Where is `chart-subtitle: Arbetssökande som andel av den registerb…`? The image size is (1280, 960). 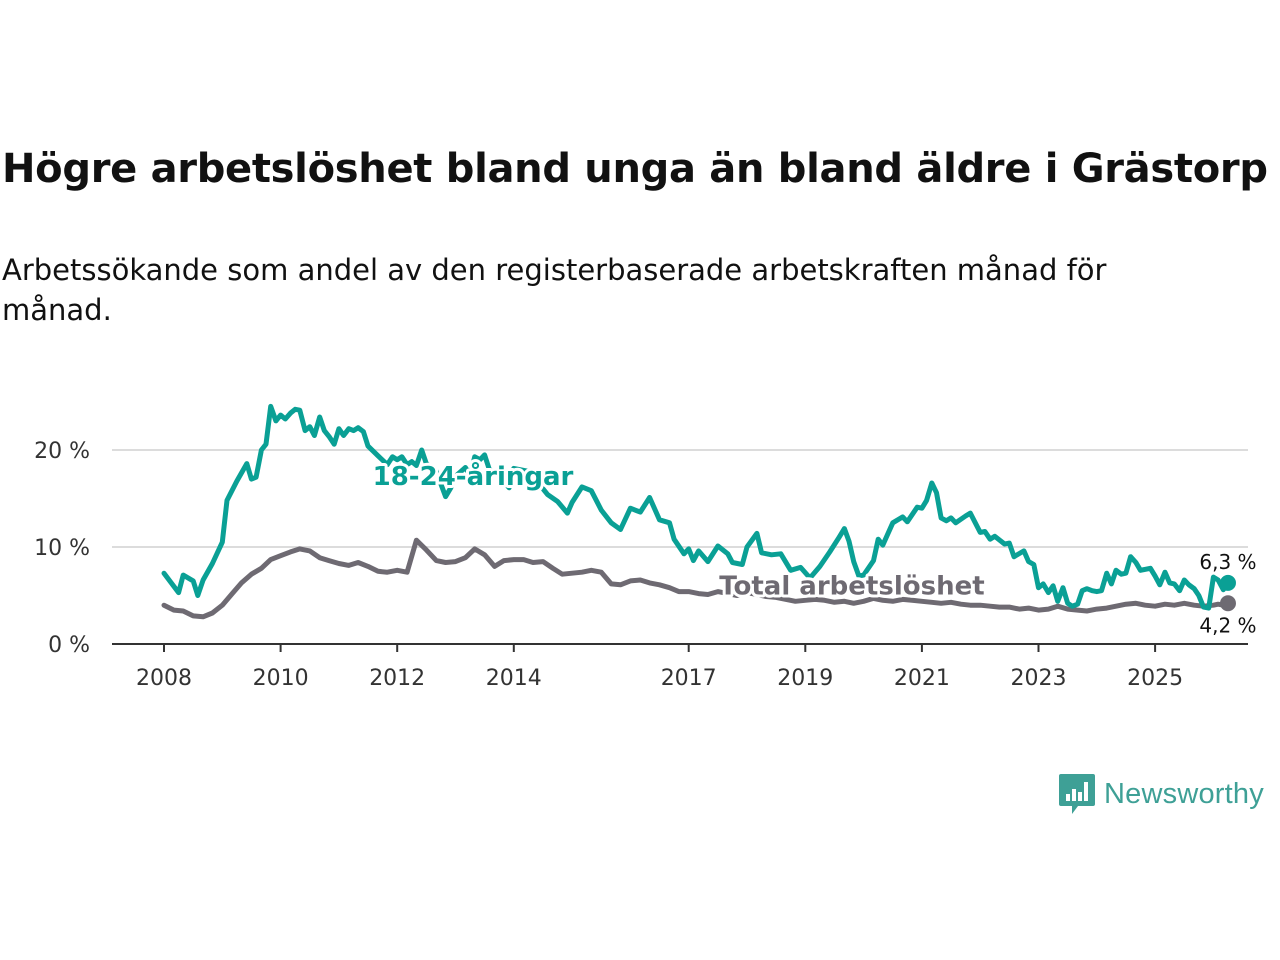 chart-subtitle: Arbetssökande som andel av den registerb… is located at coordinates (554, 290).